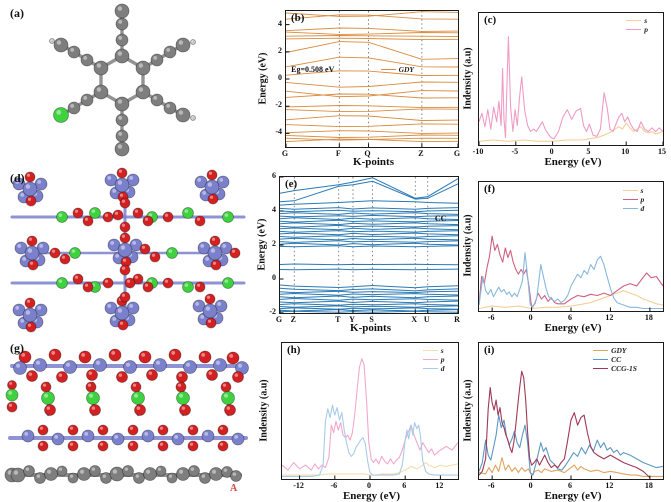  I want to click on series-CC, so click(571, 445).